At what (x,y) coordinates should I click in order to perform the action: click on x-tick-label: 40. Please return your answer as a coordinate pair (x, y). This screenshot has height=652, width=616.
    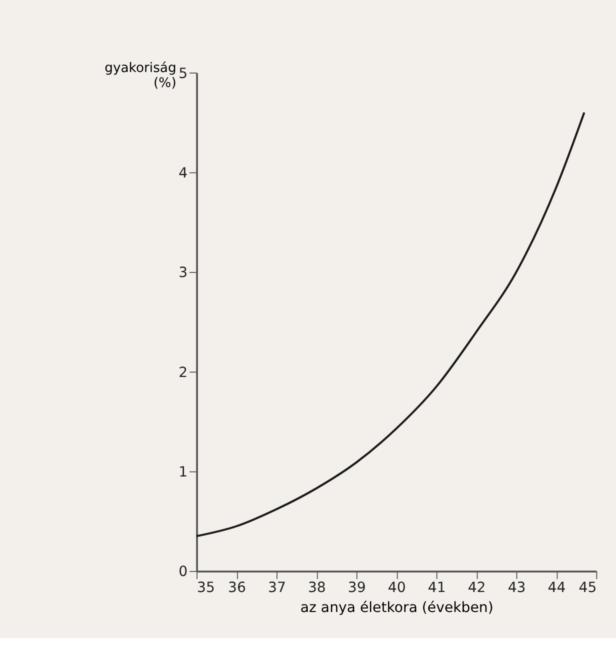
    Looking at the image, I should click on (397, 588).